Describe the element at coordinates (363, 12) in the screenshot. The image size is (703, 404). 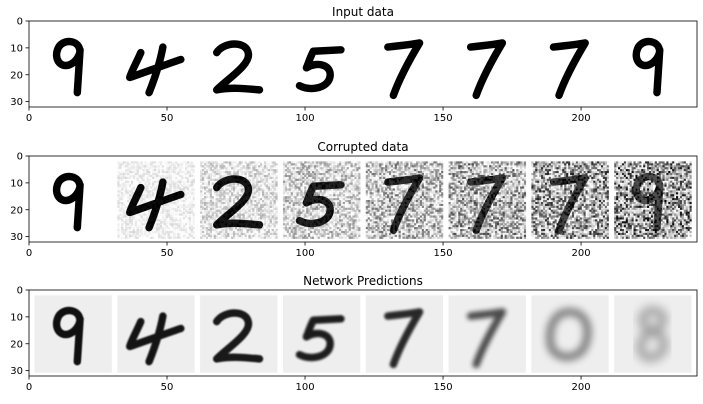
I see `panel-title: Input data` at that location.